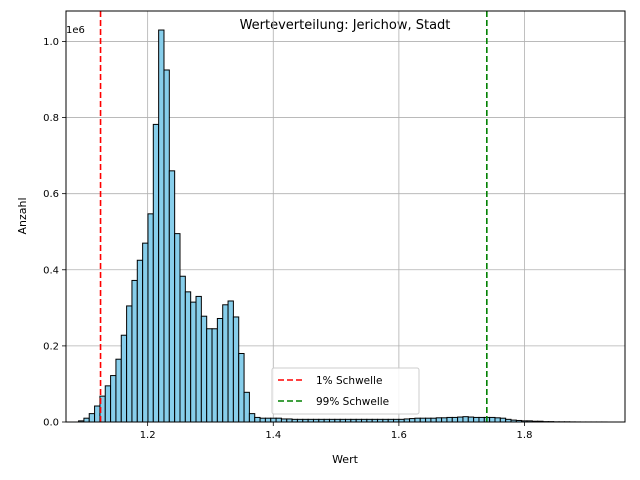 This screenshot has height=480, width=640. What do you see at coordinates (75, 30) in the screenshot?
I see `y-offset-label: 1e6` at bounding box center [75, 30].